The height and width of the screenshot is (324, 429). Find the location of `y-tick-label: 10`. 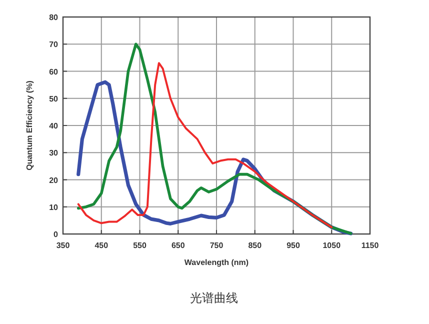

y-tick-label: 10 is located at coordinates (54, 207).